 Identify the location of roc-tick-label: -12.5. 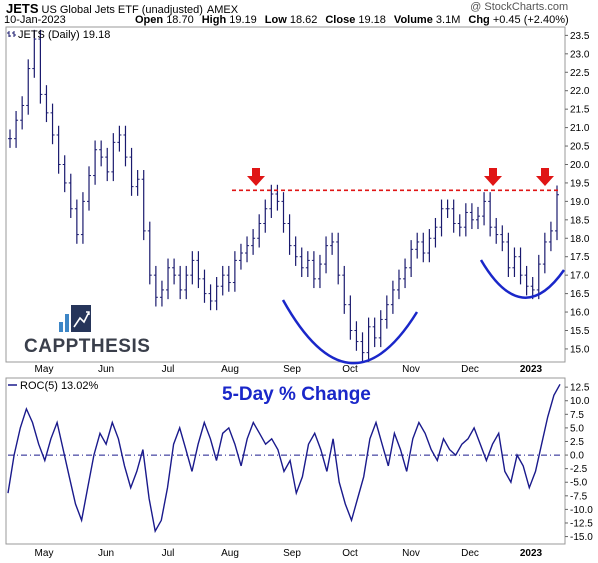
(581, 523).